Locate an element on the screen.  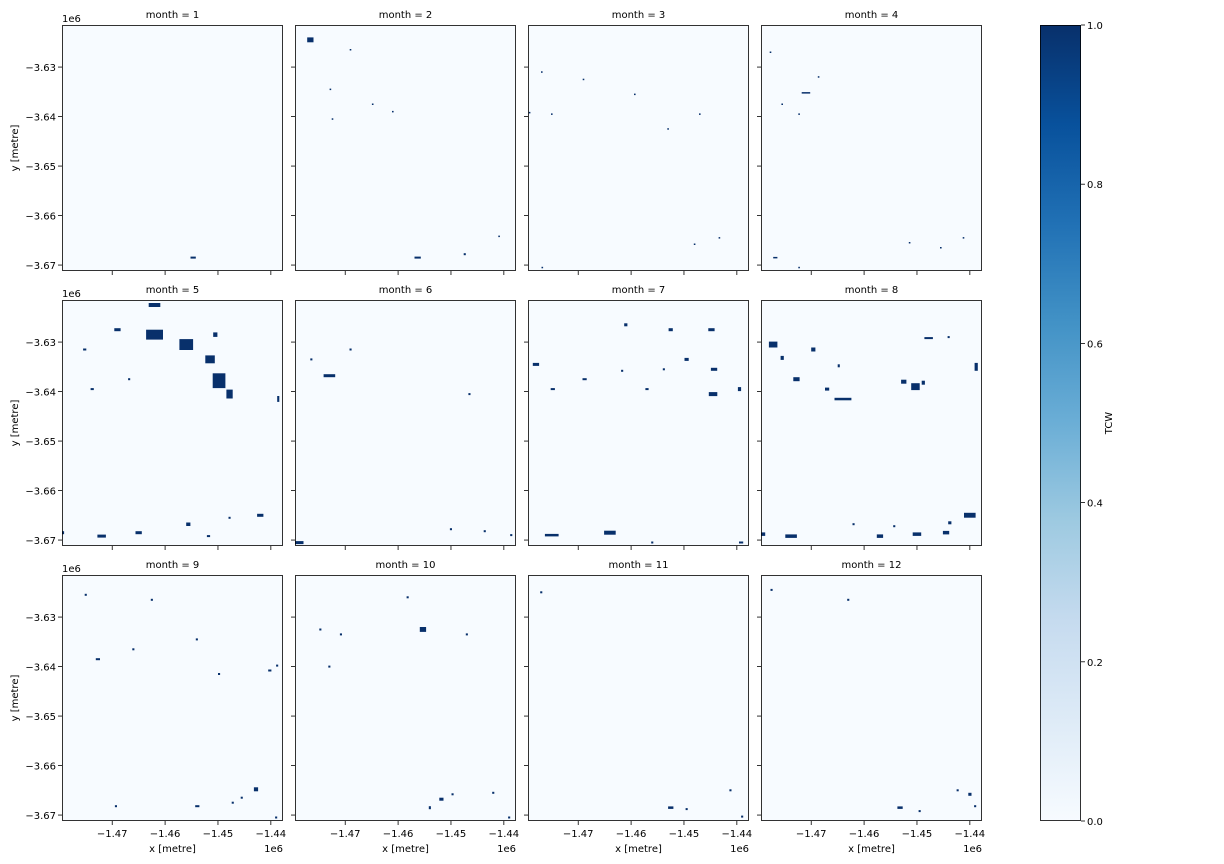
panel-title: month = 12 is located at coordinates (872, 565).